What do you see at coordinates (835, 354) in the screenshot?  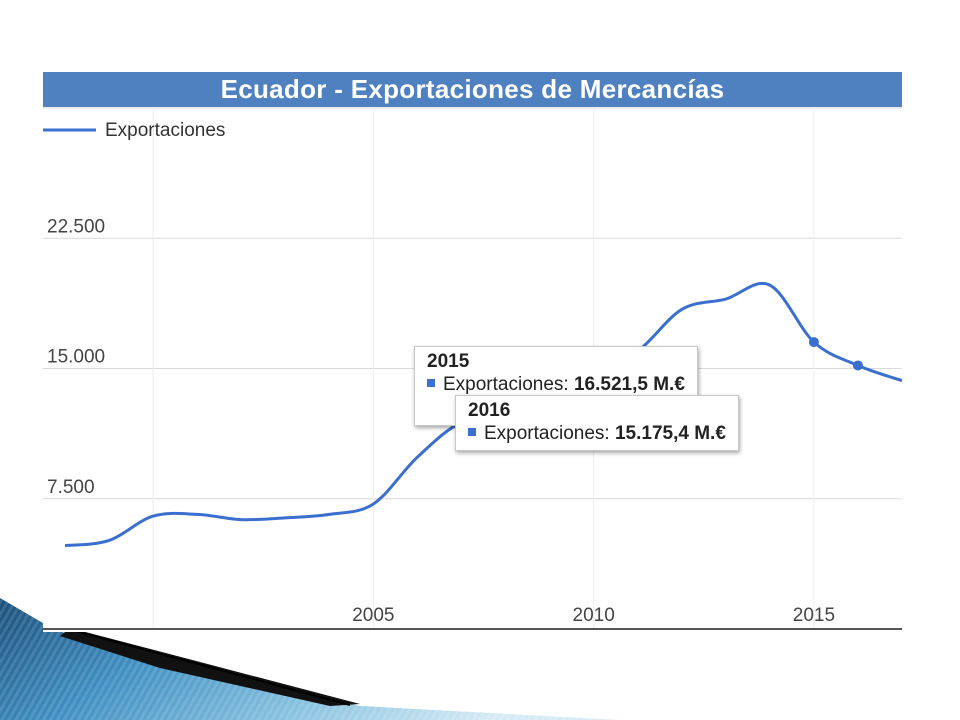 I see `point-markers` at bounding box center [835, 354].